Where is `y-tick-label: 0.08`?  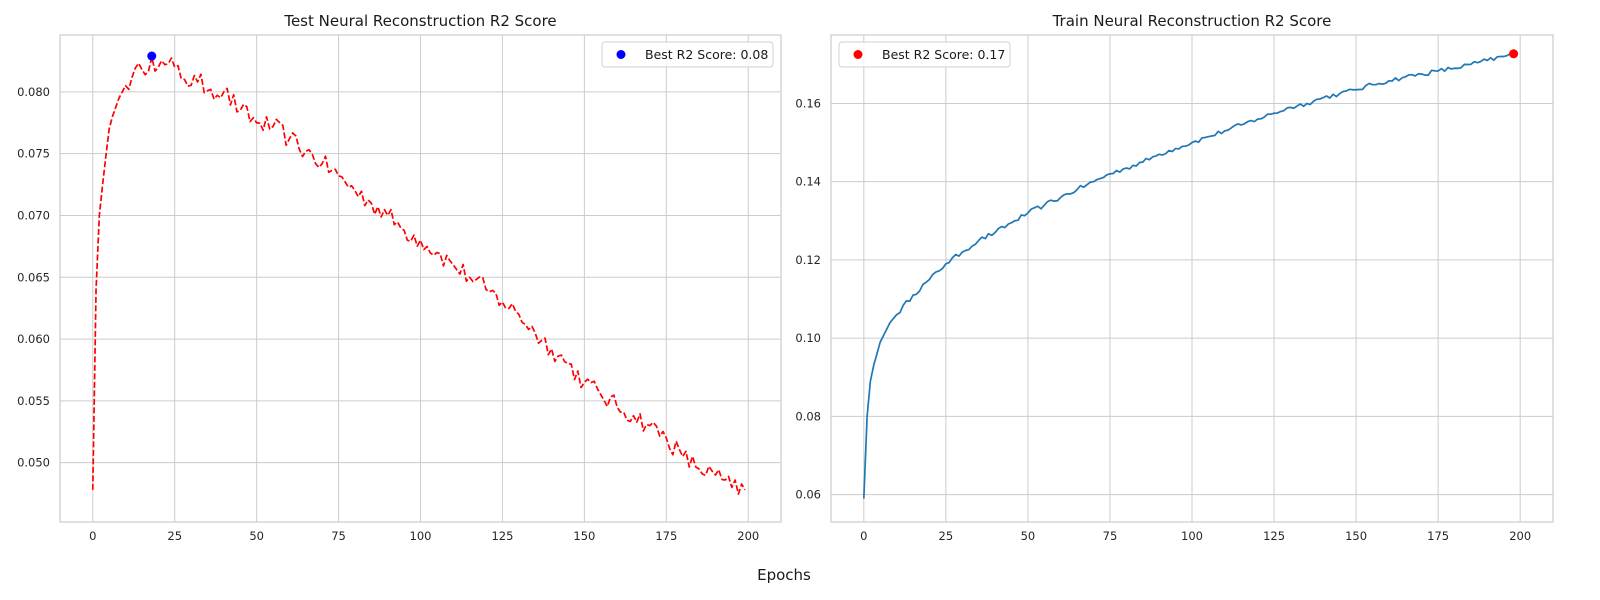
y-tick-label: 0.08 is located at coordinates (808, 416).